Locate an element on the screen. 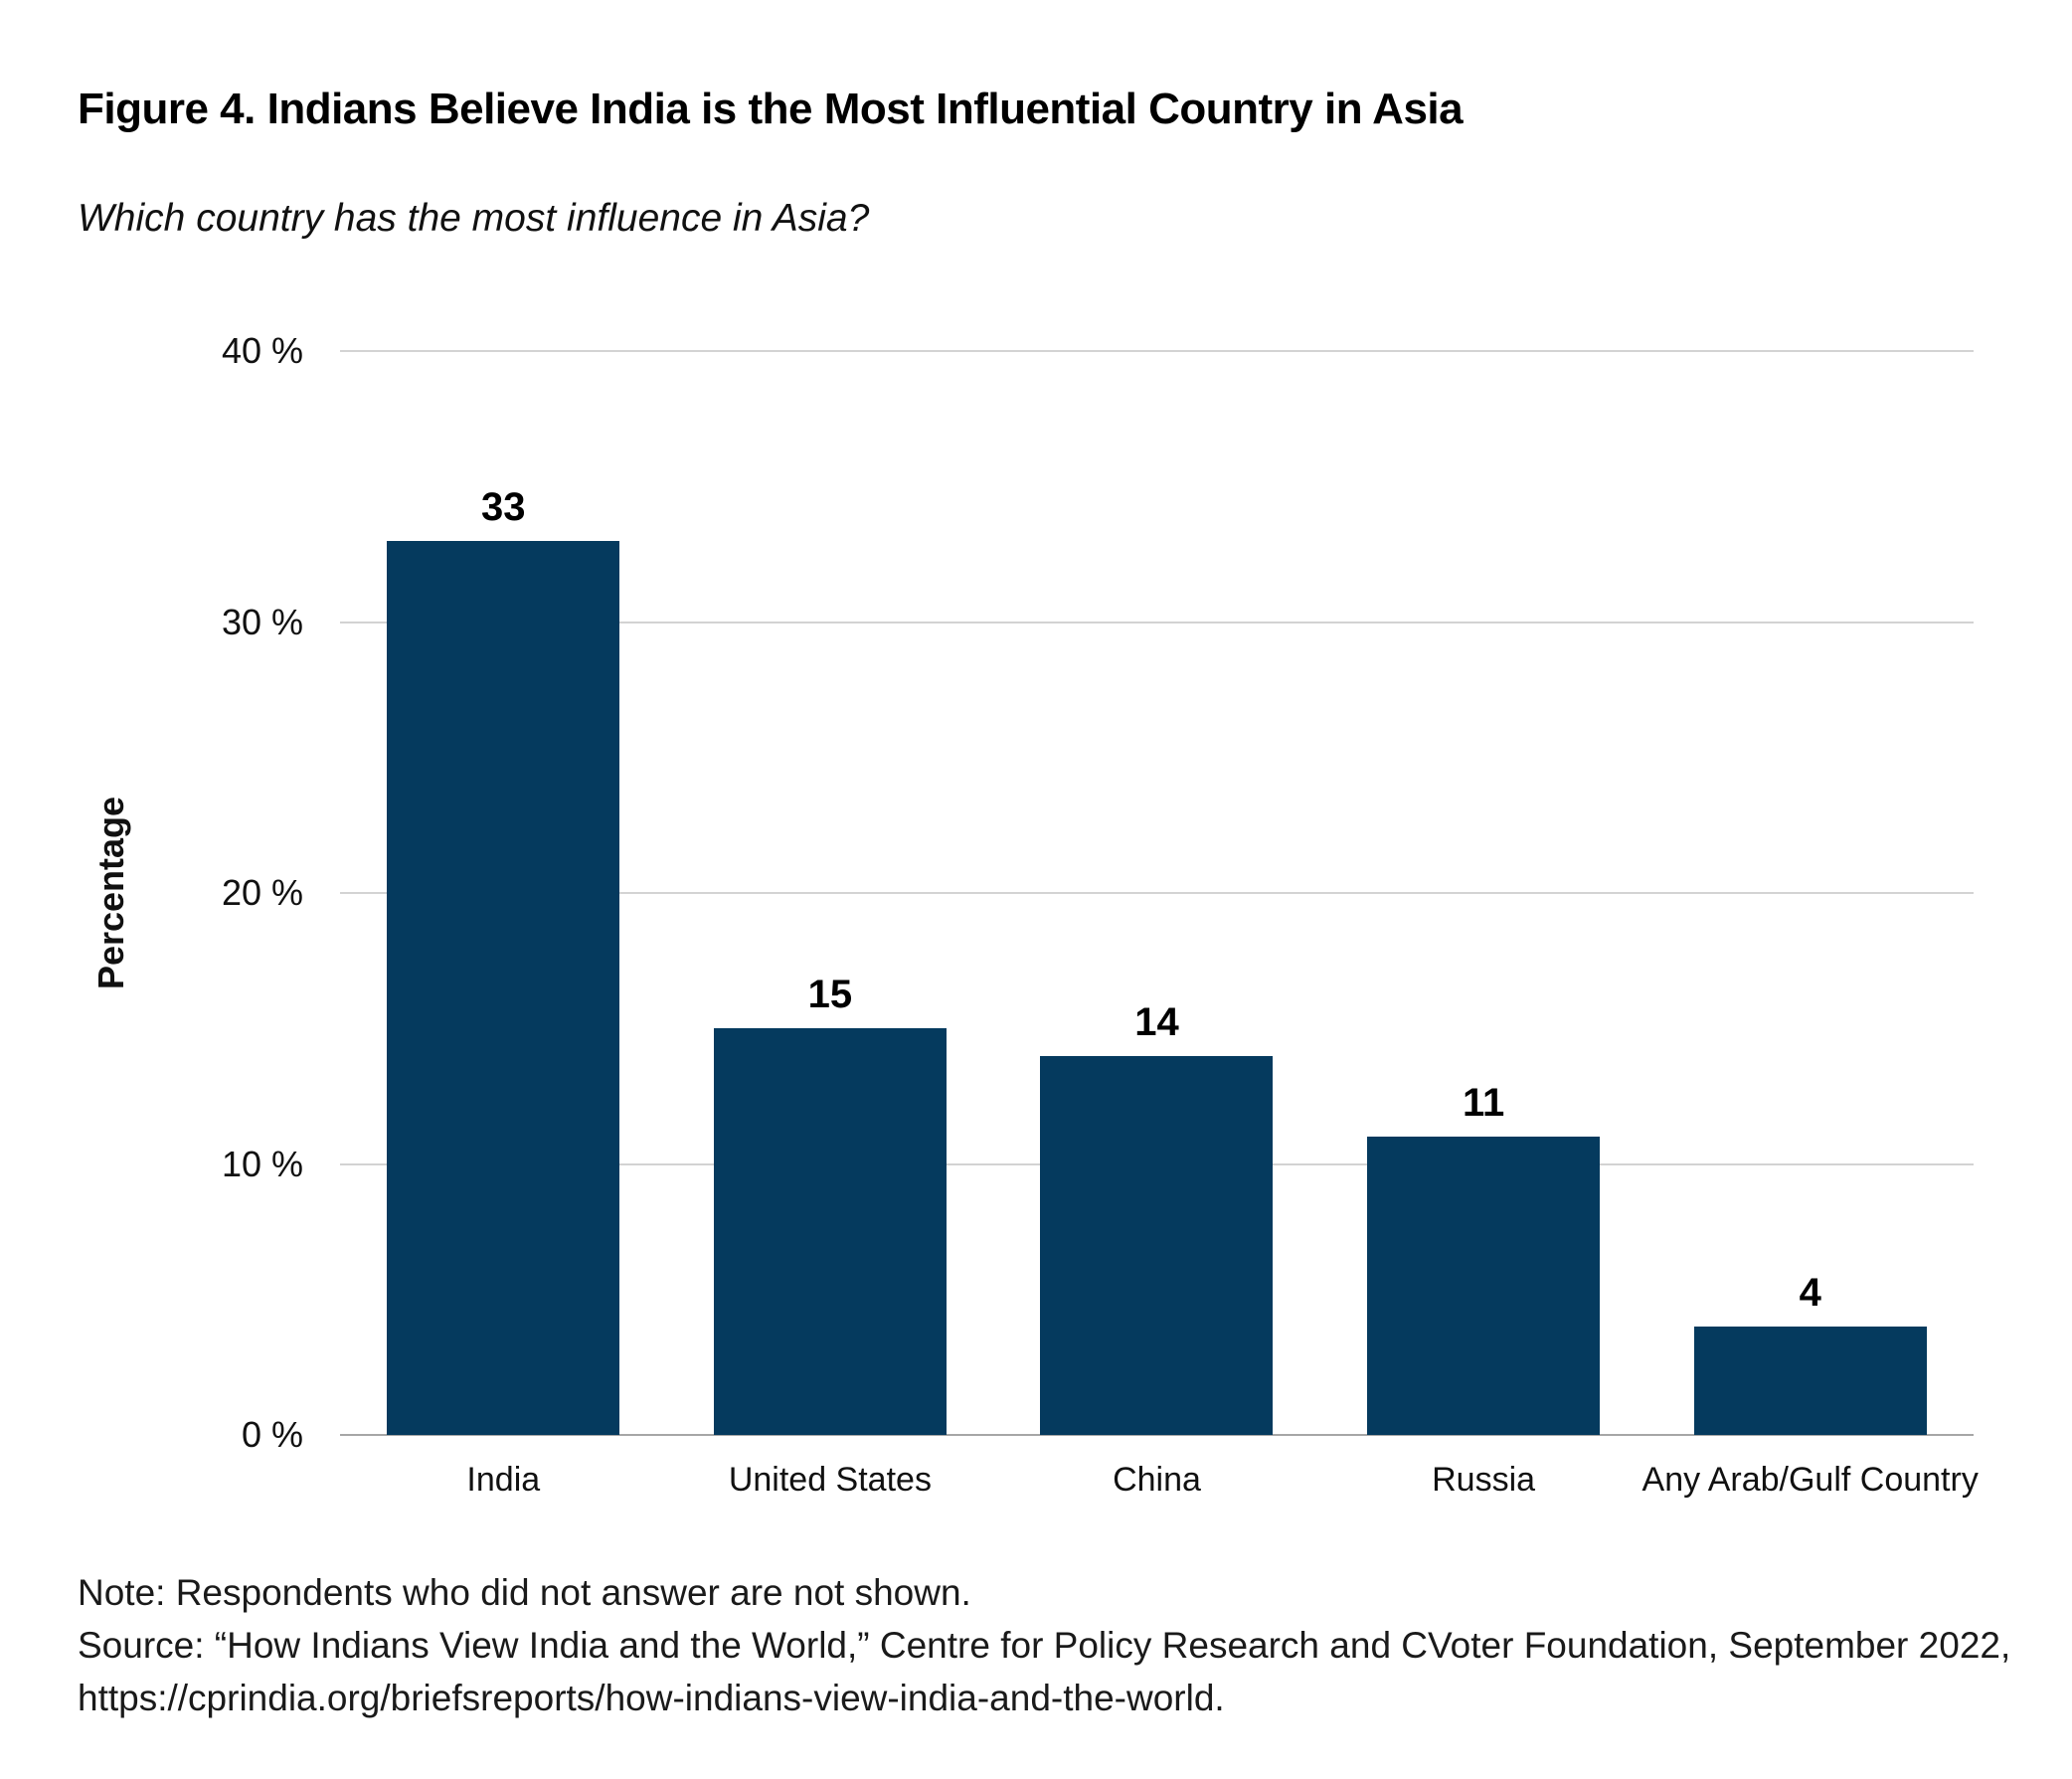  bar-value-label: 11 is located at coordinates (1484, 1103).